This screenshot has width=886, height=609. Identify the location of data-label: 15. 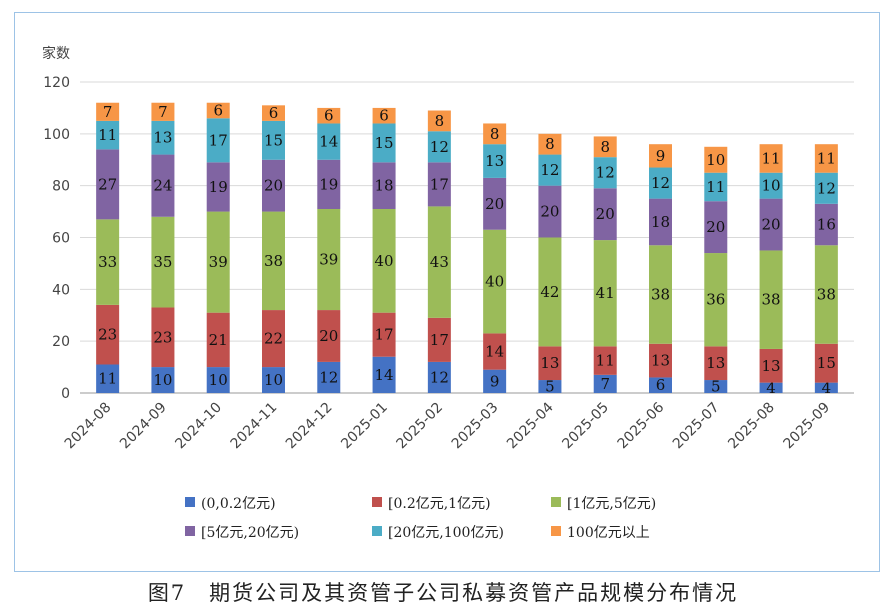
(273, 140).